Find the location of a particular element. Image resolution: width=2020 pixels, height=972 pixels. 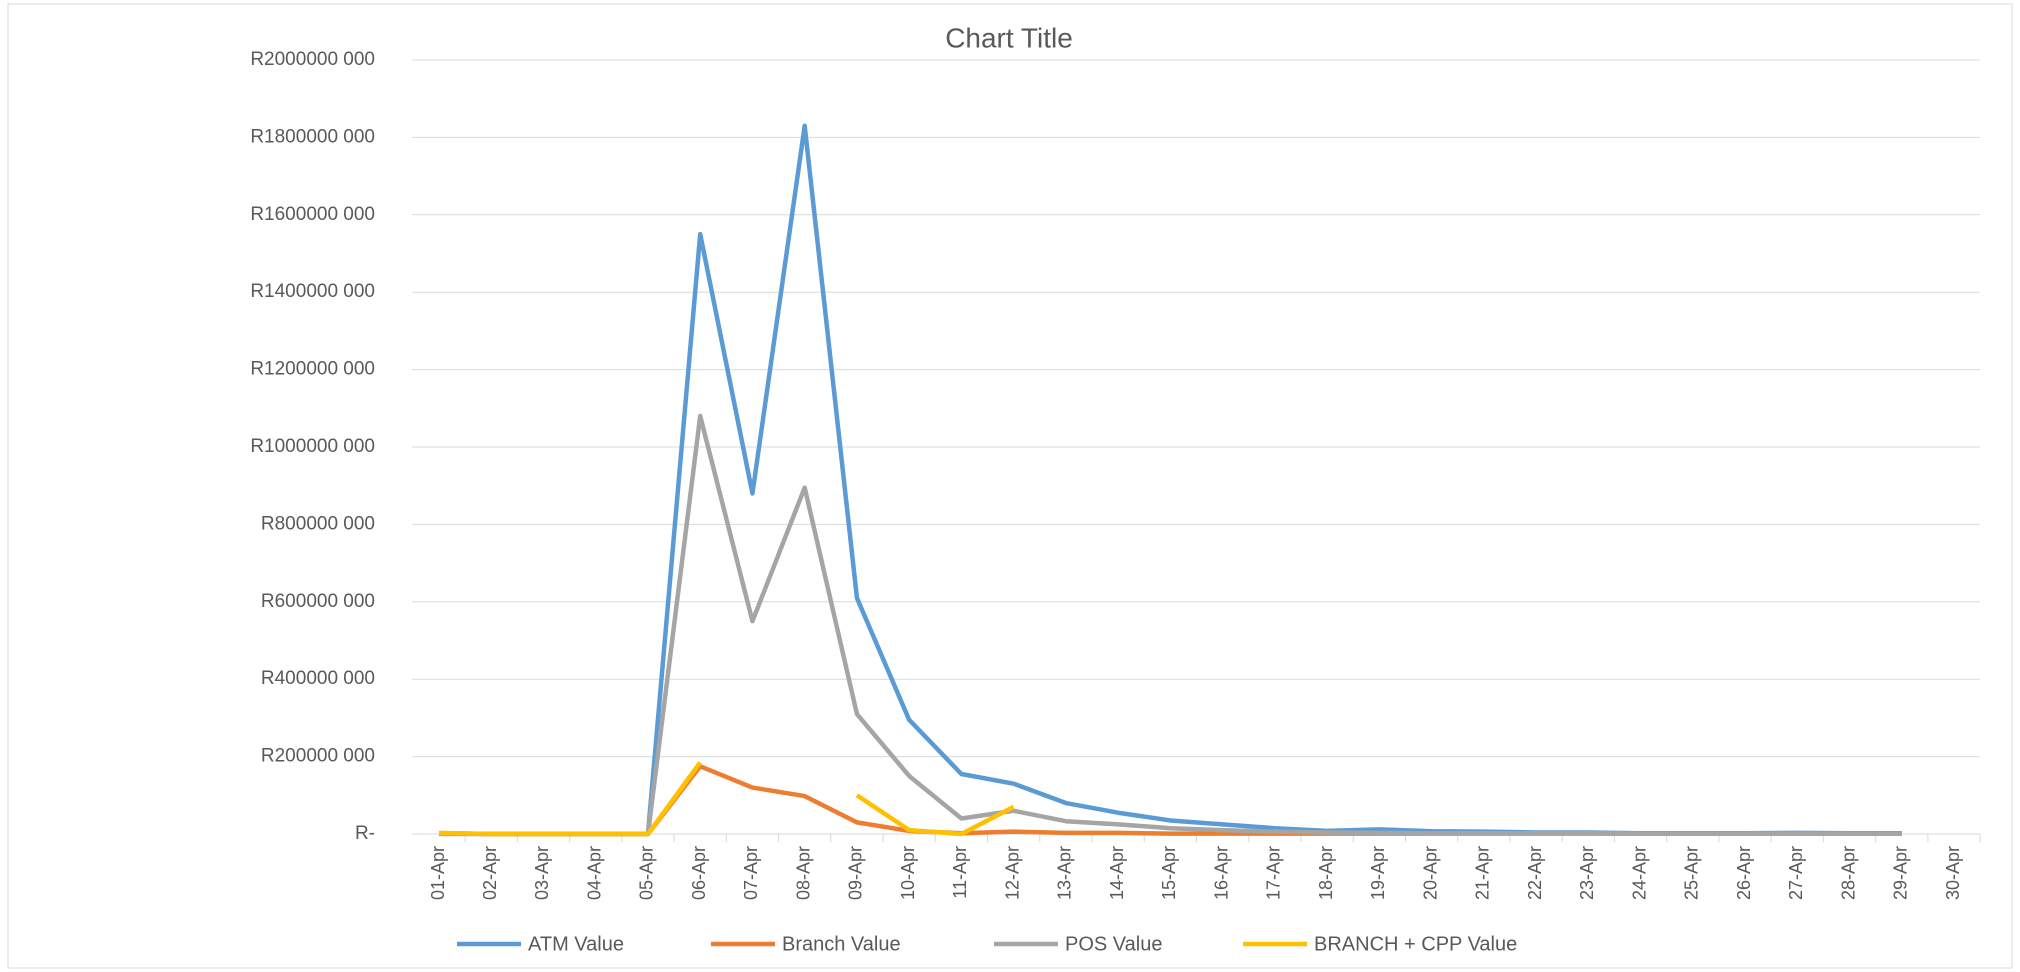

x-tick-label: 22-Apr is located at coordinates (1535, 873).